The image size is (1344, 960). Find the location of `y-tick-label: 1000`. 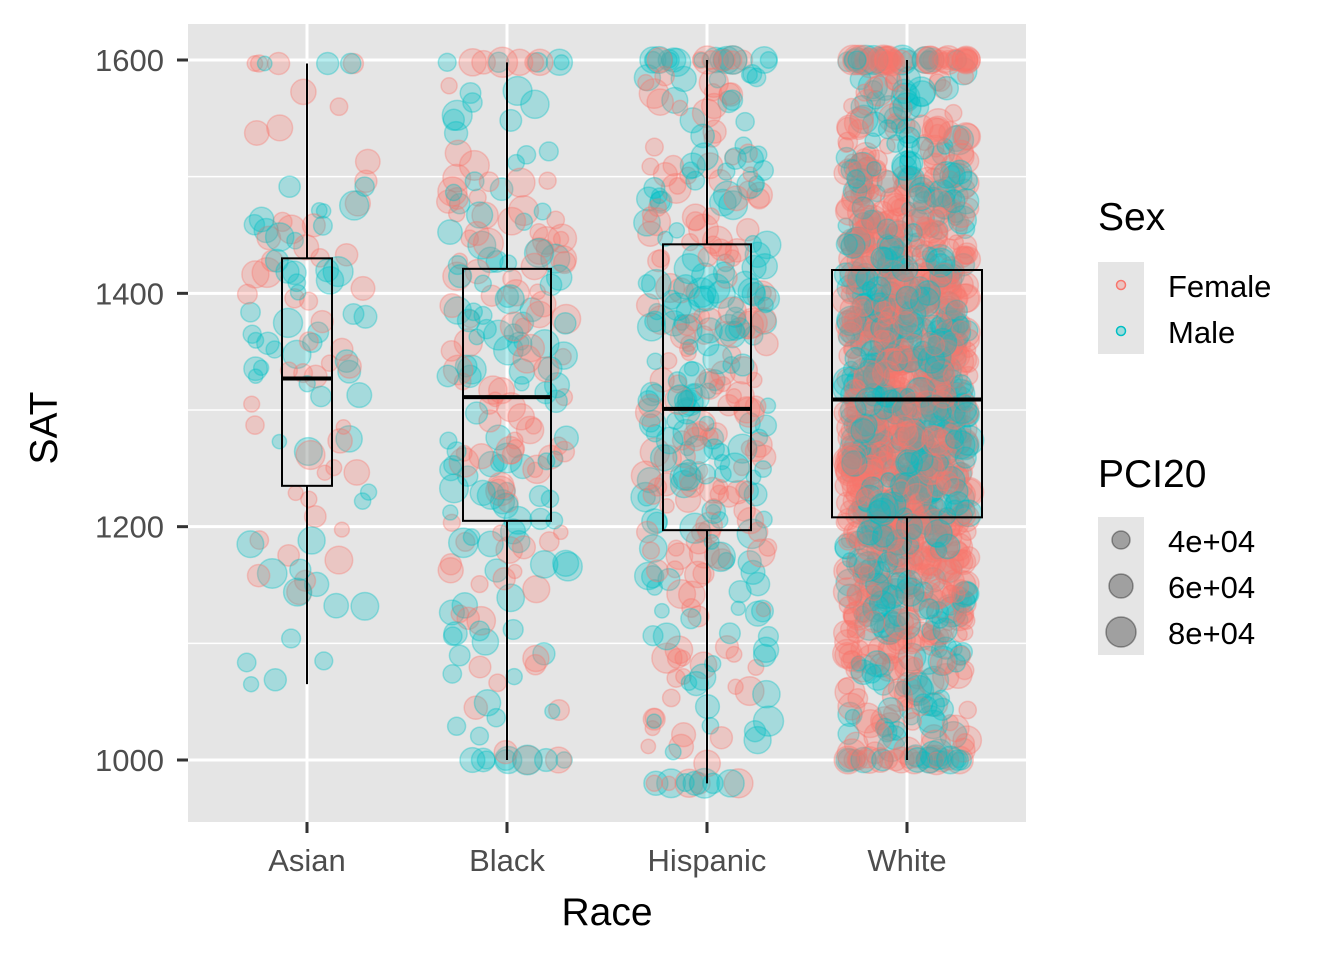

y-tick-label: 1000 is located at coordinates (129, 760).